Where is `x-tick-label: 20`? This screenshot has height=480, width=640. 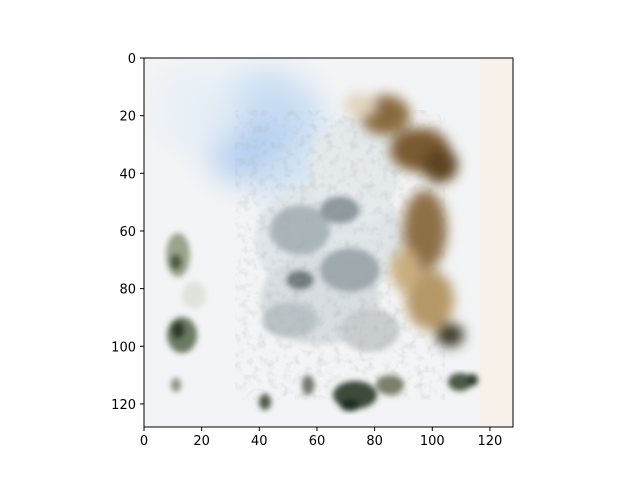 x-tick-label: 20 is located at coordinates (201, 441).